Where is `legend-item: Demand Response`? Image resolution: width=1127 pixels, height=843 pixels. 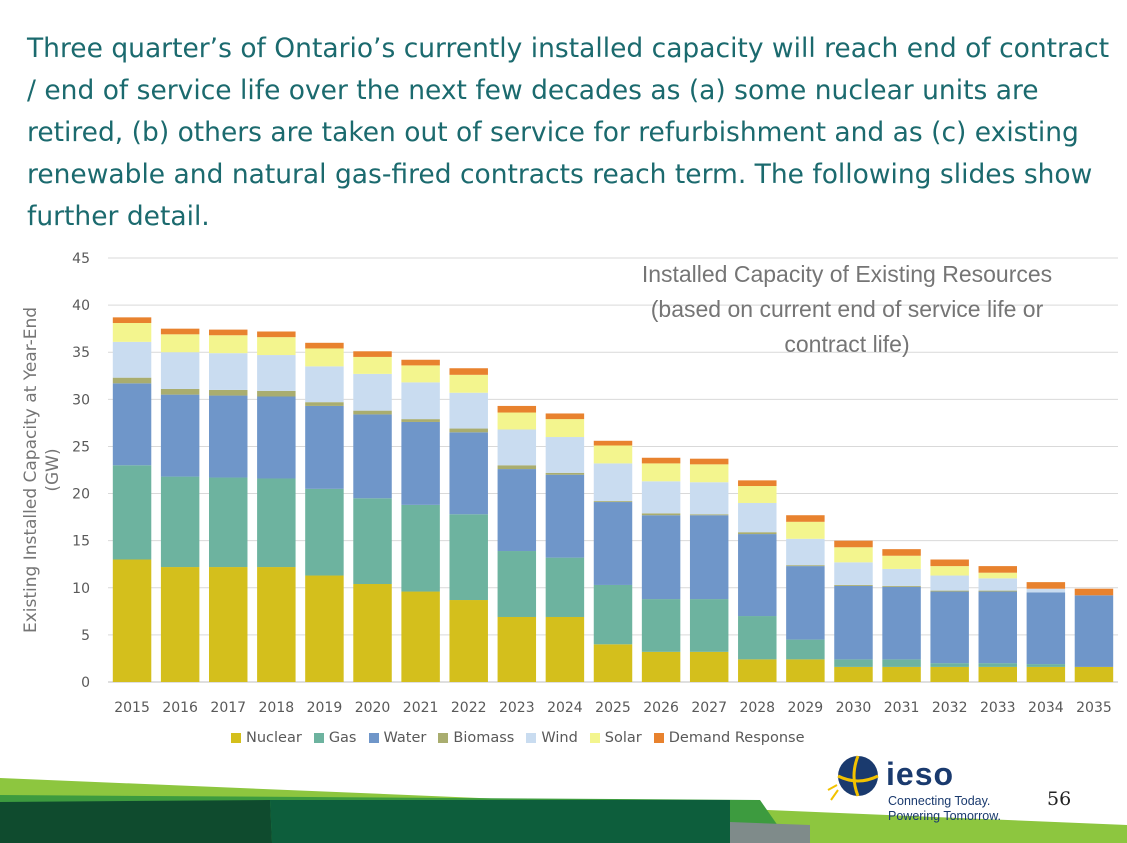
legend-item: Demand Response is located at coordinates (729, 738).